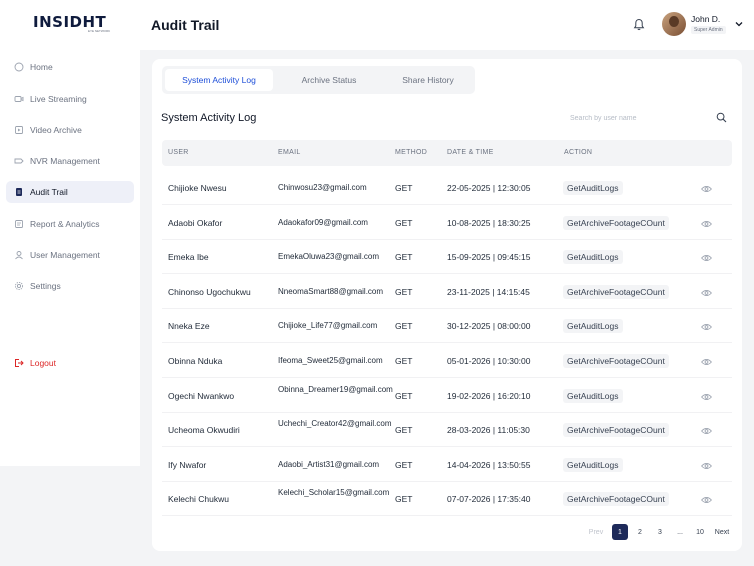  Describe the element at coordinates (19, 192) in the screenshot. I see `document-icon` at that location.